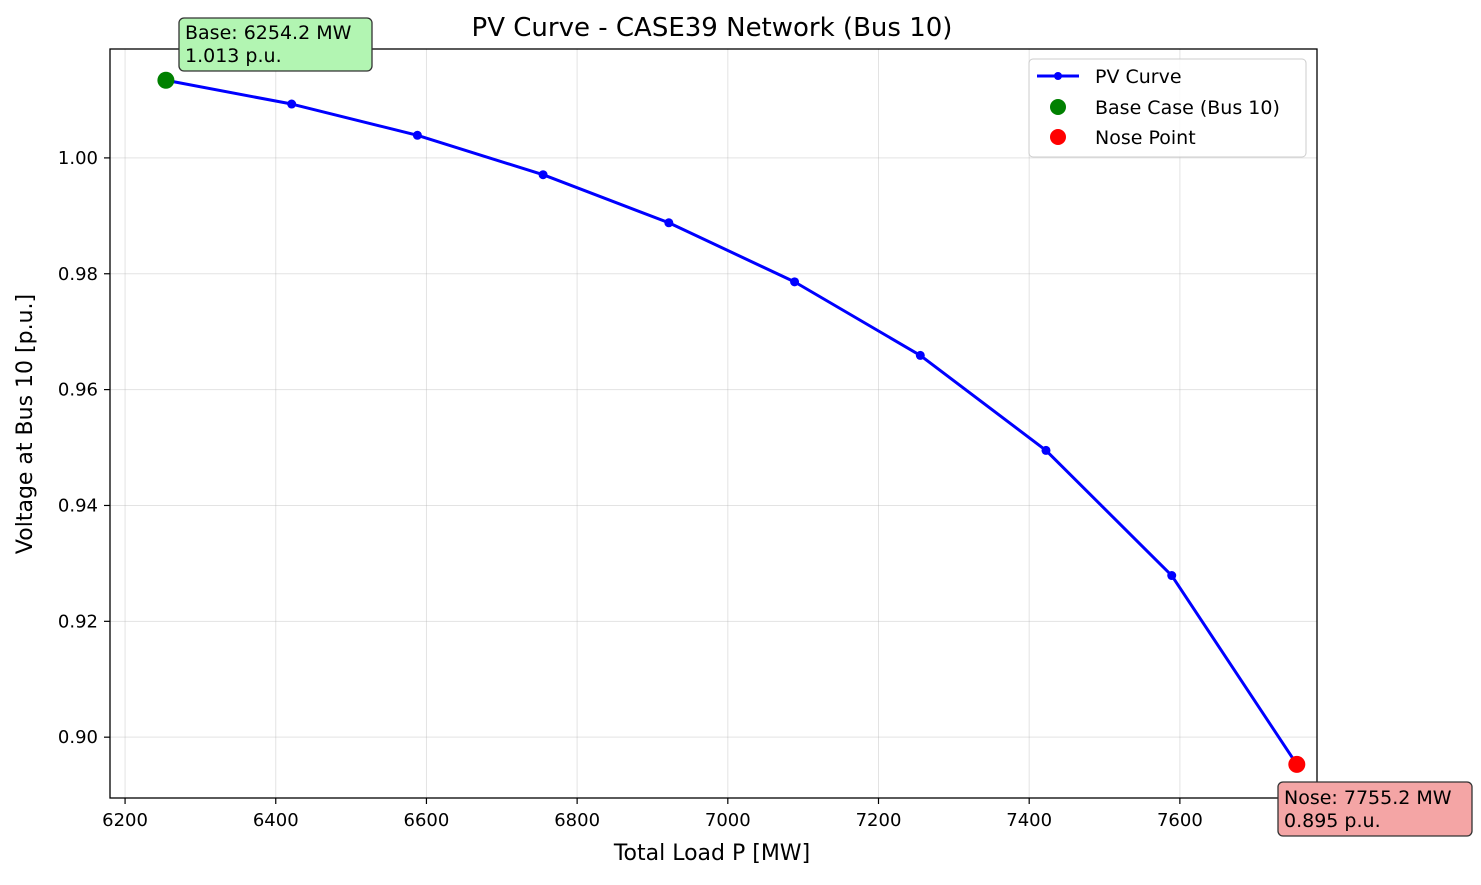 Image resolution: width=1481 pixels, height=885 pixels. Describe the element at coordinates (1145, 138) in the screenshot. I see `legend-label-nose-point: Nose Point` at that location.